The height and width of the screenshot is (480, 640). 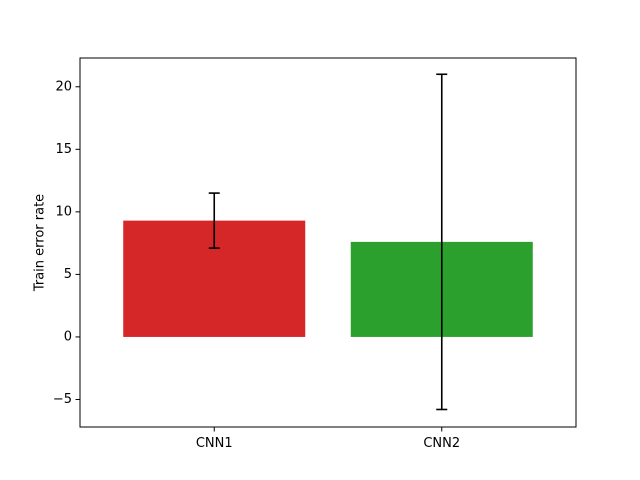 What do you see at coordinates (214, 443) in the screenshot?
I see `x-tick-label: CNN1` at bounding box center [214, 443].